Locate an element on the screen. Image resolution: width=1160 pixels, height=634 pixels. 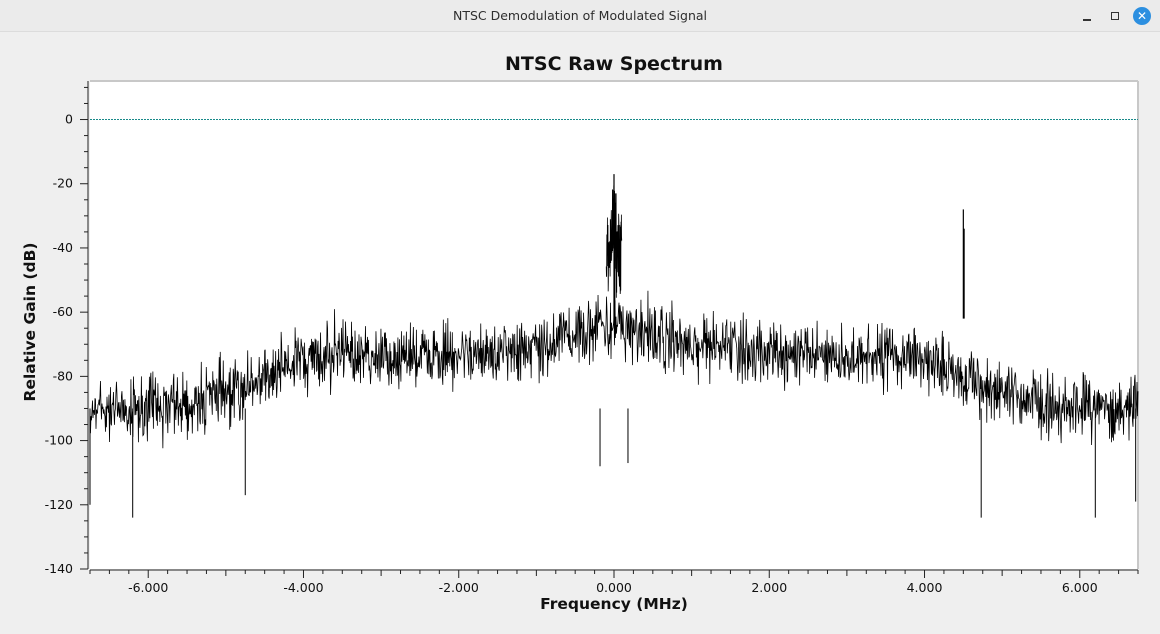
y-axis: 0 -20 -40 -60 -80 -100 -120 -140 is located at coordinates (66, 331).